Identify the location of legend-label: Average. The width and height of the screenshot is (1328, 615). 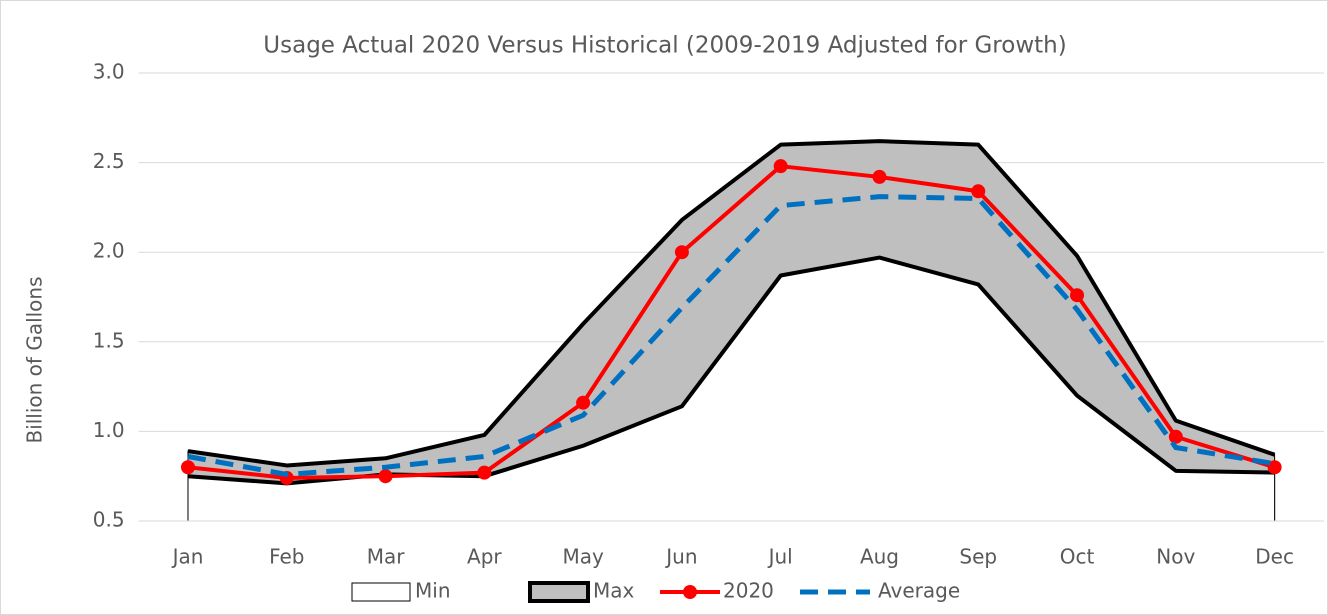
(919, 591).